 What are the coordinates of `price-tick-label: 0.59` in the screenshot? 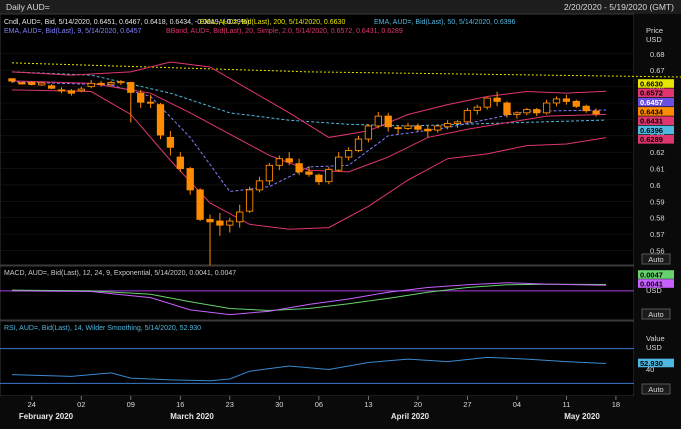 It's located at (657, 201).